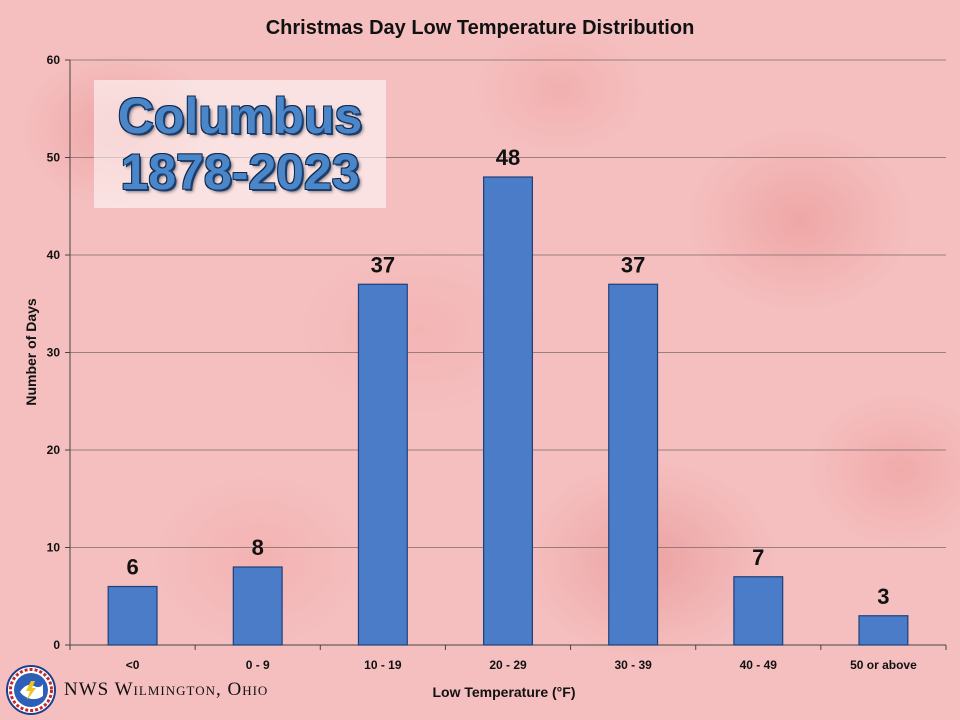 This screenshot has height=720, width=960. What do you see at coordinates (258, 547) in the screenshot?
I see `data-label: 8` at bounding box center [258, 547].